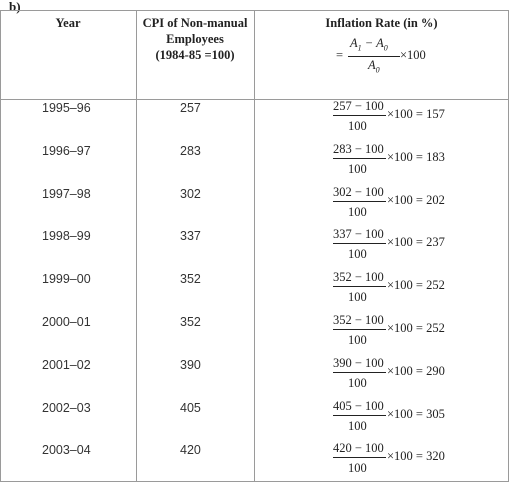  What do you see at coordinates (15, 7) in the screenshot?
I see `part-label: b)` at bounding box center [15, 7].